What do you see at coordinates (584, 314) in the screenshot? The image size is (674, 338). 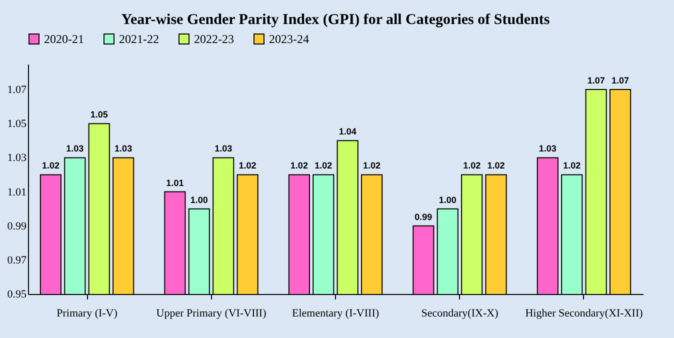 I see `x-tick-label: Higher Secondary(XI-XII)` at bounding box center [584, 314].